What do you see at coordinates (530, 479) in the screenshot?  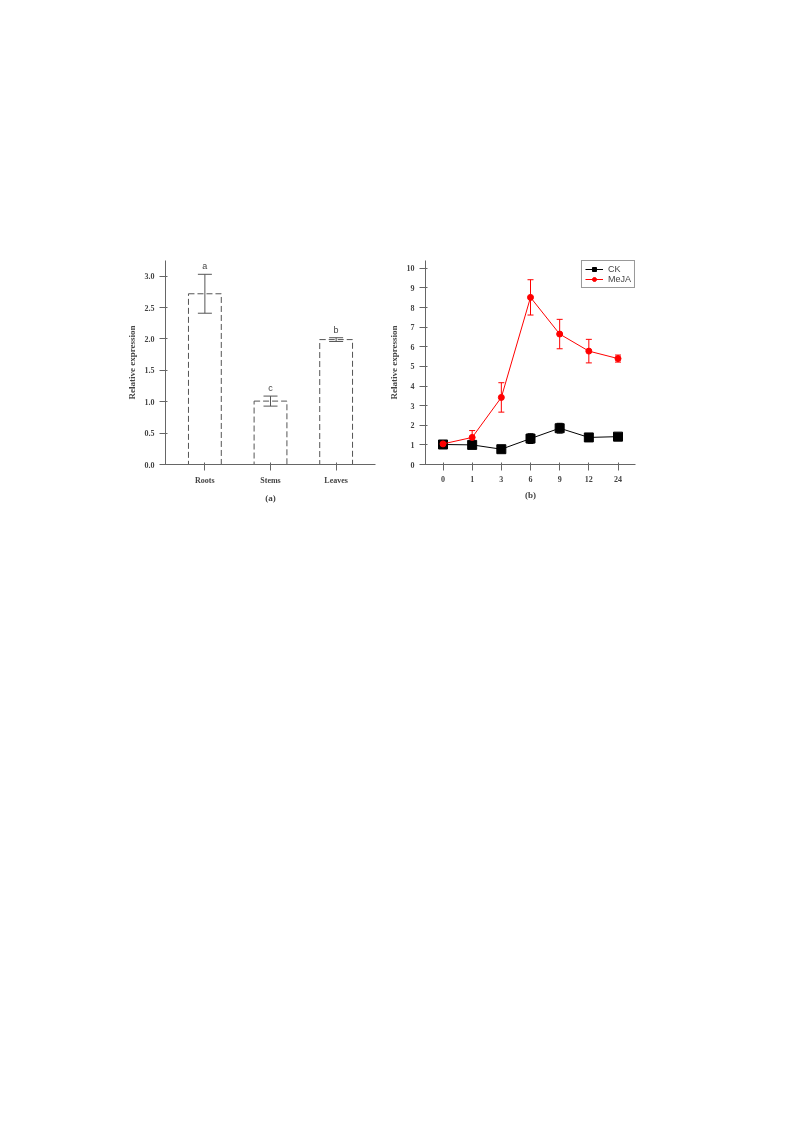 I see `x-tick-label: 6` at bounding box center [530, 479].